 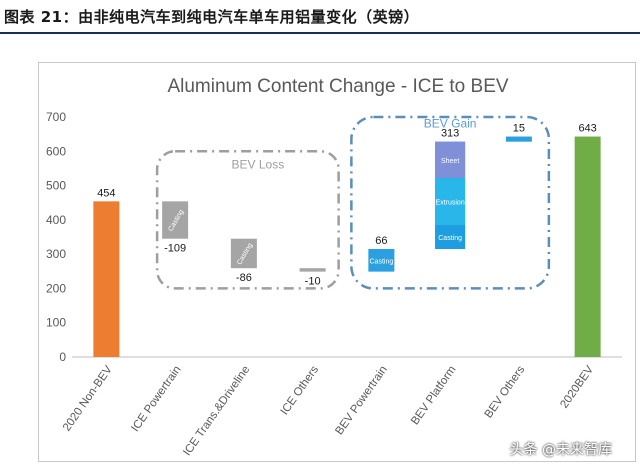 What do you see at coordinates (56, 288) in the screenshot?
I see `y-tick-label: 200` at bounding box center [56, 288].